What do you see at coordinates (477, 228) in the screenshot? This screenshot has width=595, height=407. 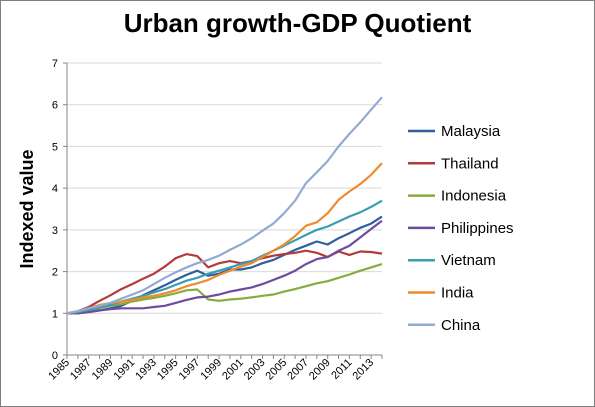 I see `legend-label: Philippines` at bounding box center [477, 228].